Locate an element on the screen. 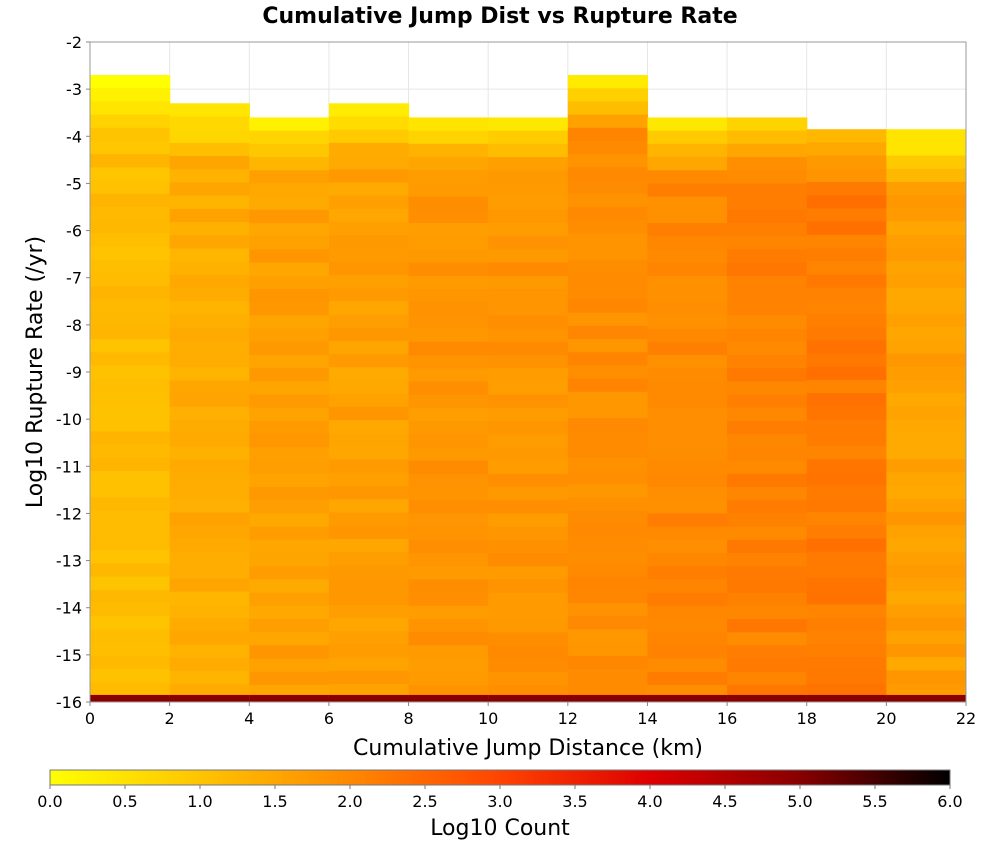  x-tick-label: 14 is located at coordinates (647, 718).